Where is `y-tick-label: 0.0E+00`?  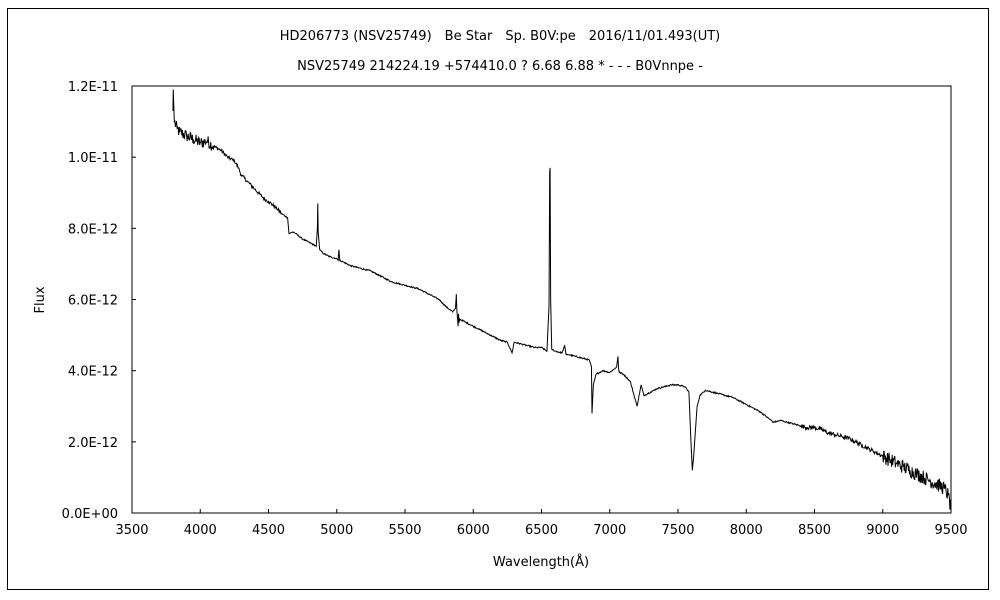
y-tick-label: 0.0E+00 is located at coordinates (90, 514).